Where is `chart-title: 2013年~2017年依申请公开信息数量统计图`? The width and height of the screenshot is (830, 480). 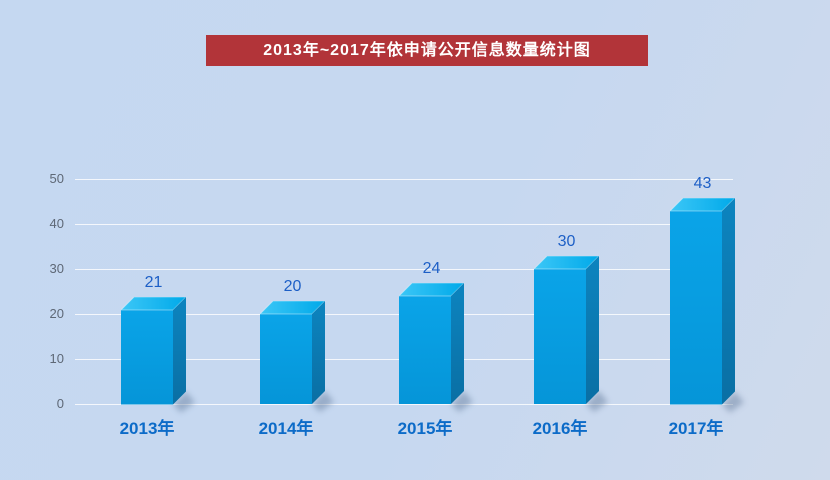
chart-title: 2013年~2017年依申请公开信息数量统计图 is located at coordinates (427, 50).